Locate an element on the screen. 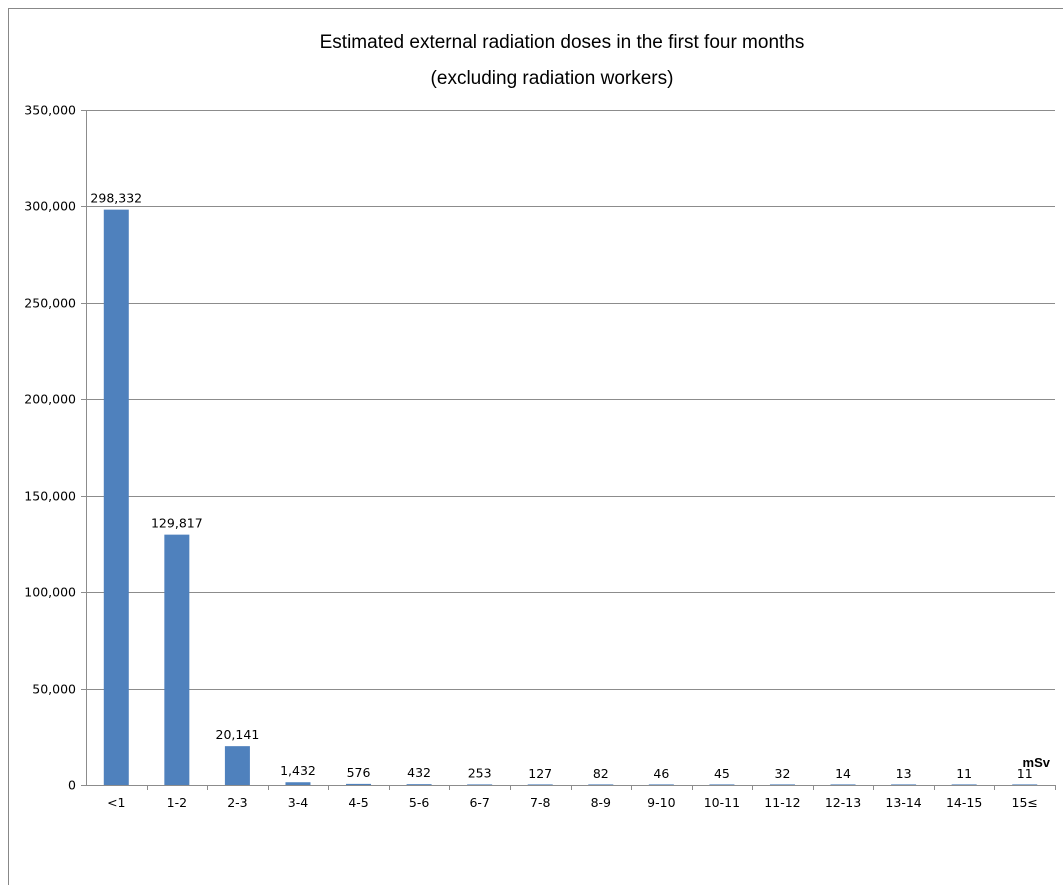 The height and width of the screenshot is (885, 1063). x-tick-label: 13-14 is located at coordinates (903, 802).